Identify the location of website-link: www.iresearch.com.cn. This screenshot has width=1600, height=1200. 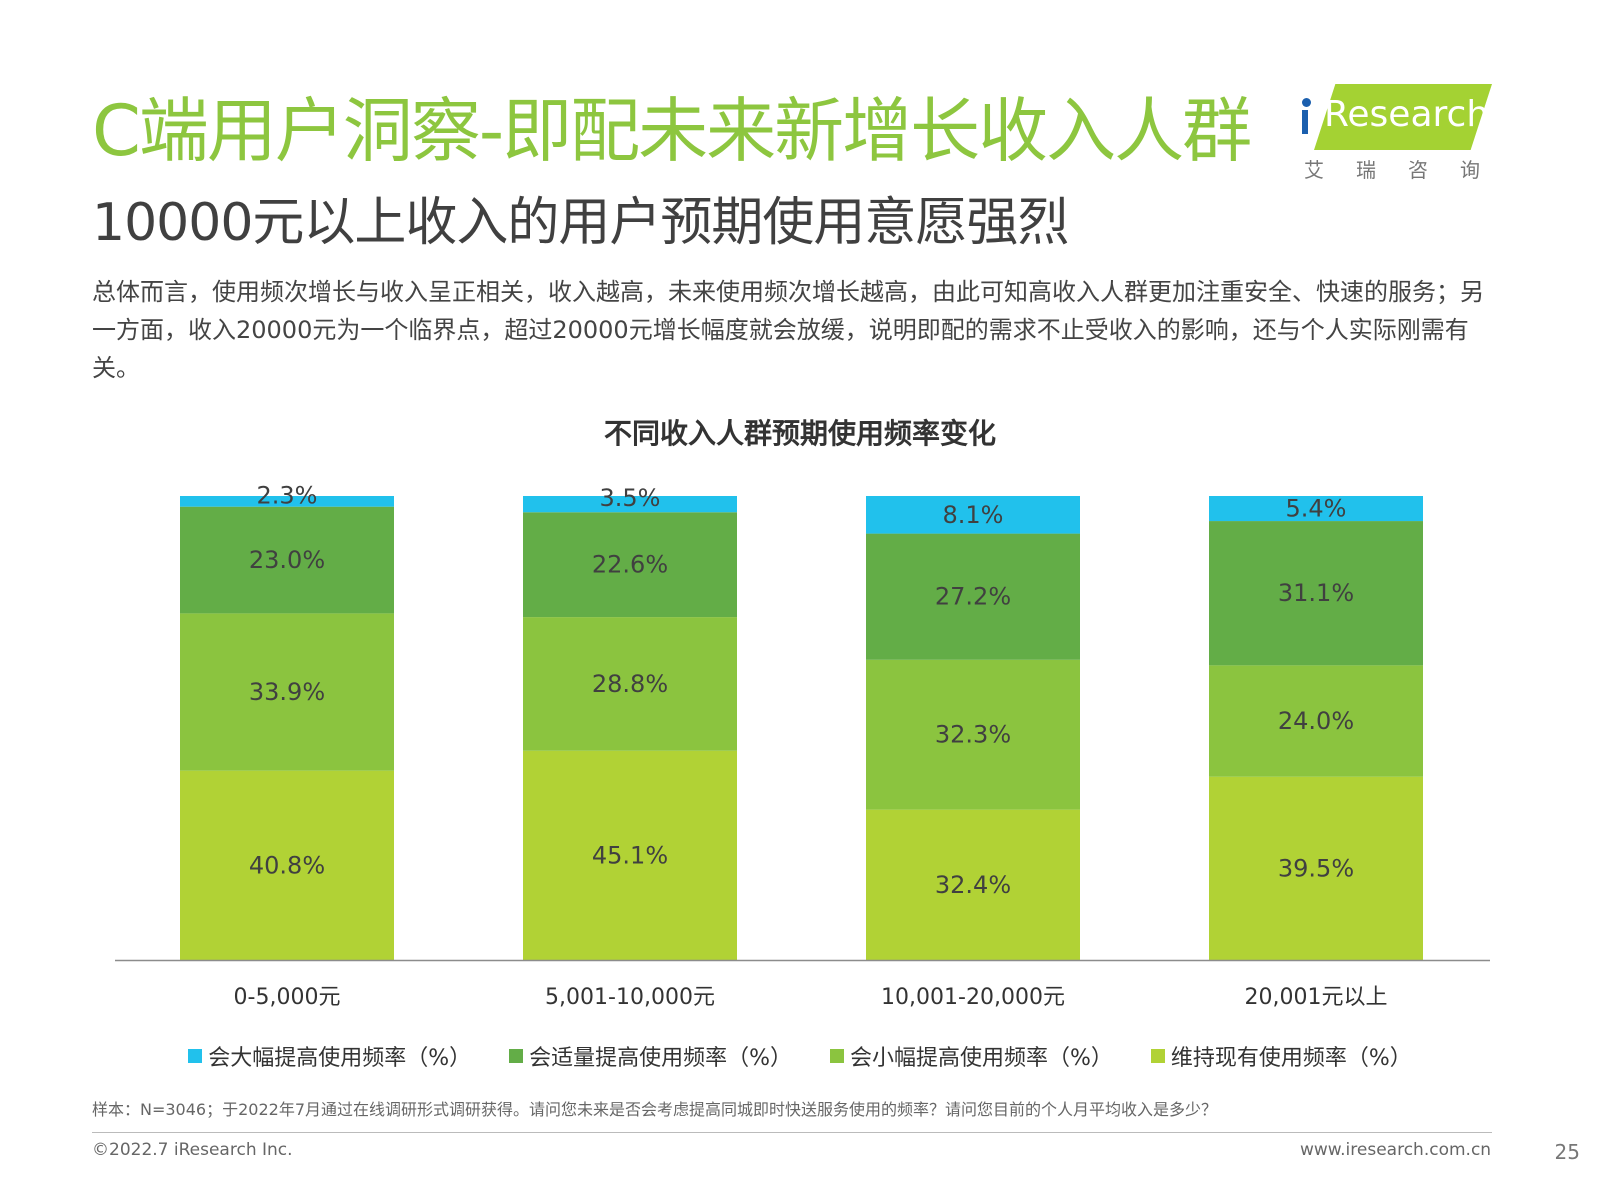
(1396, 1150).